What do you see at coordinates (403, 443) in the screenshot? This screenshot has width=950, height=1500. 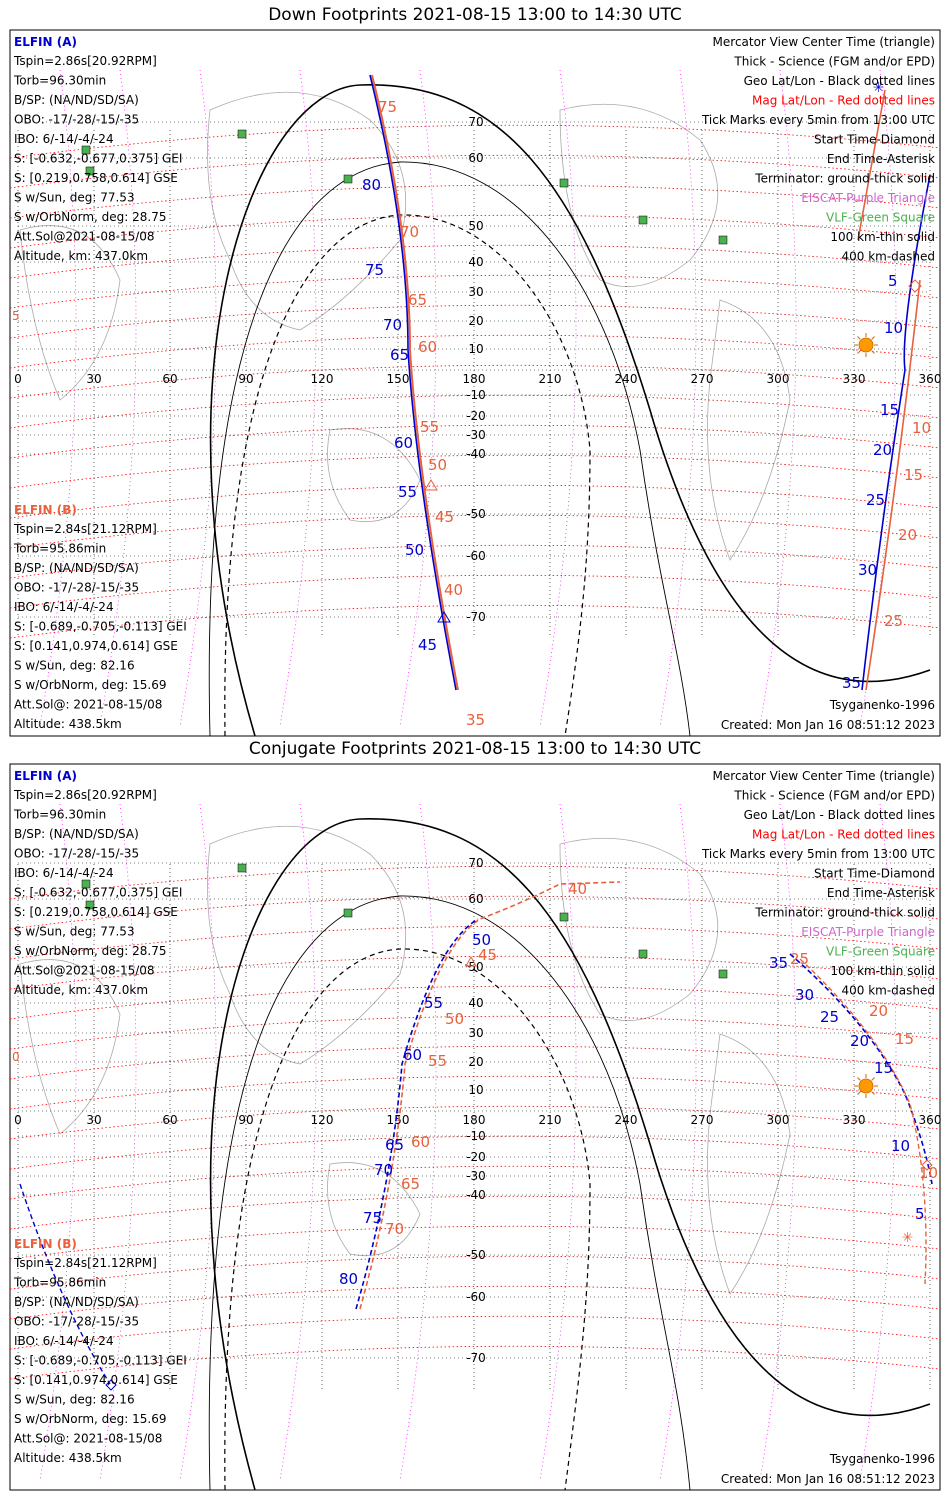 I see `elfin-a-tick-label: 60` at bounding box center [403, 443].